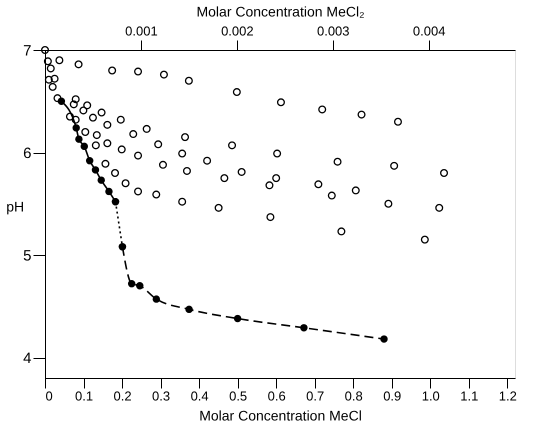 The width and height of the screenshot is (544, 424). I want to click on x-tick-label: 0.1, so click(84, 396).